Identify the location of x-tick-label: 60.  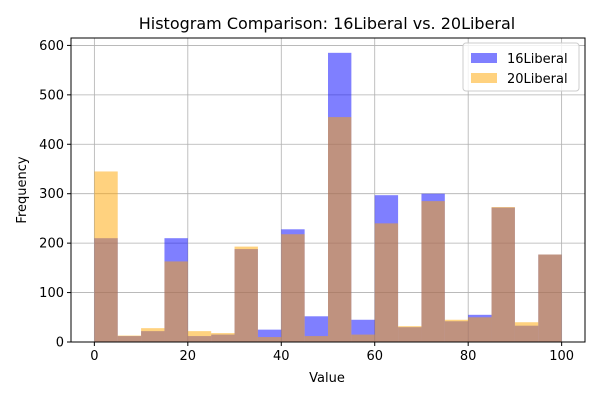
(374, 356).